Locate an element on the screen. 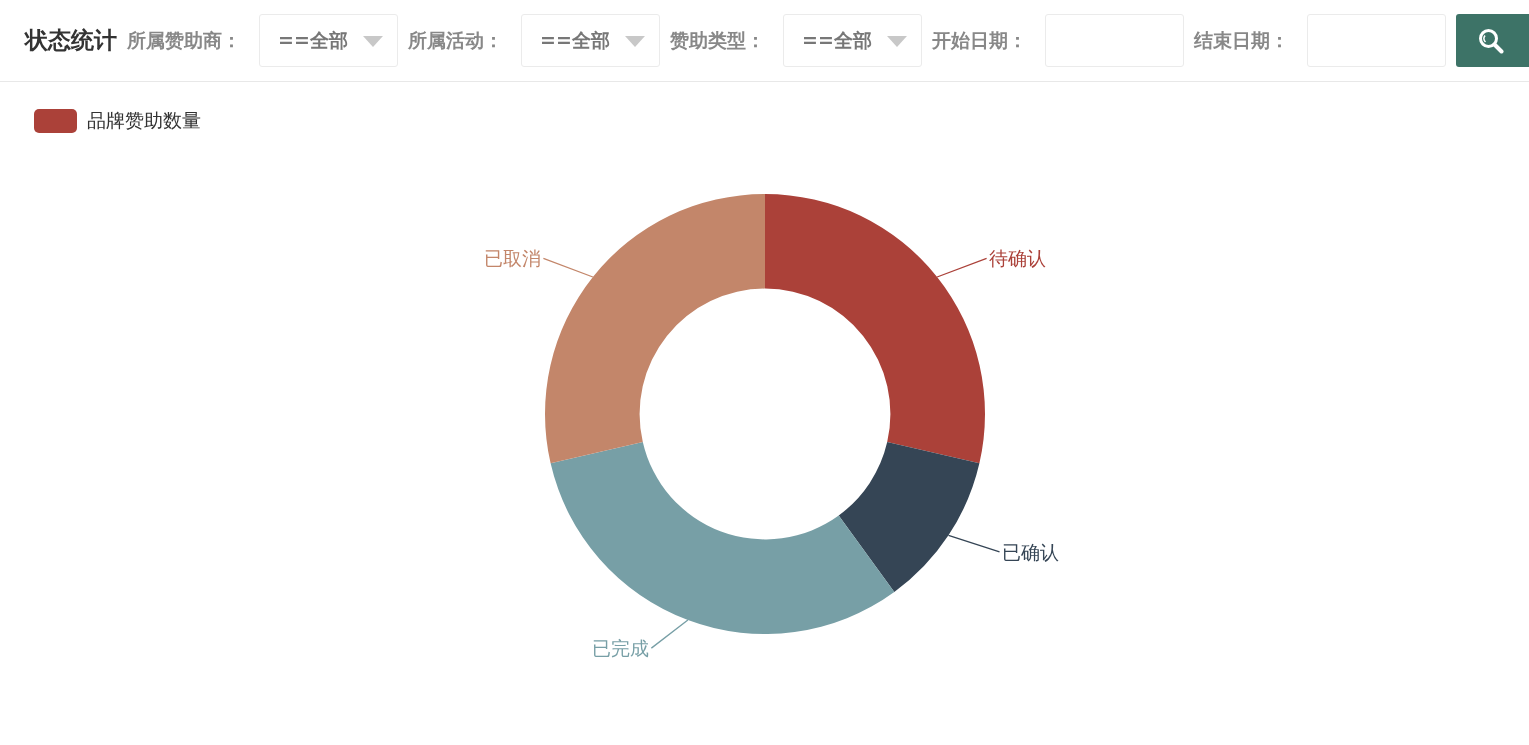  slice-label: 已确认 is located at coordinates (1030, 552).